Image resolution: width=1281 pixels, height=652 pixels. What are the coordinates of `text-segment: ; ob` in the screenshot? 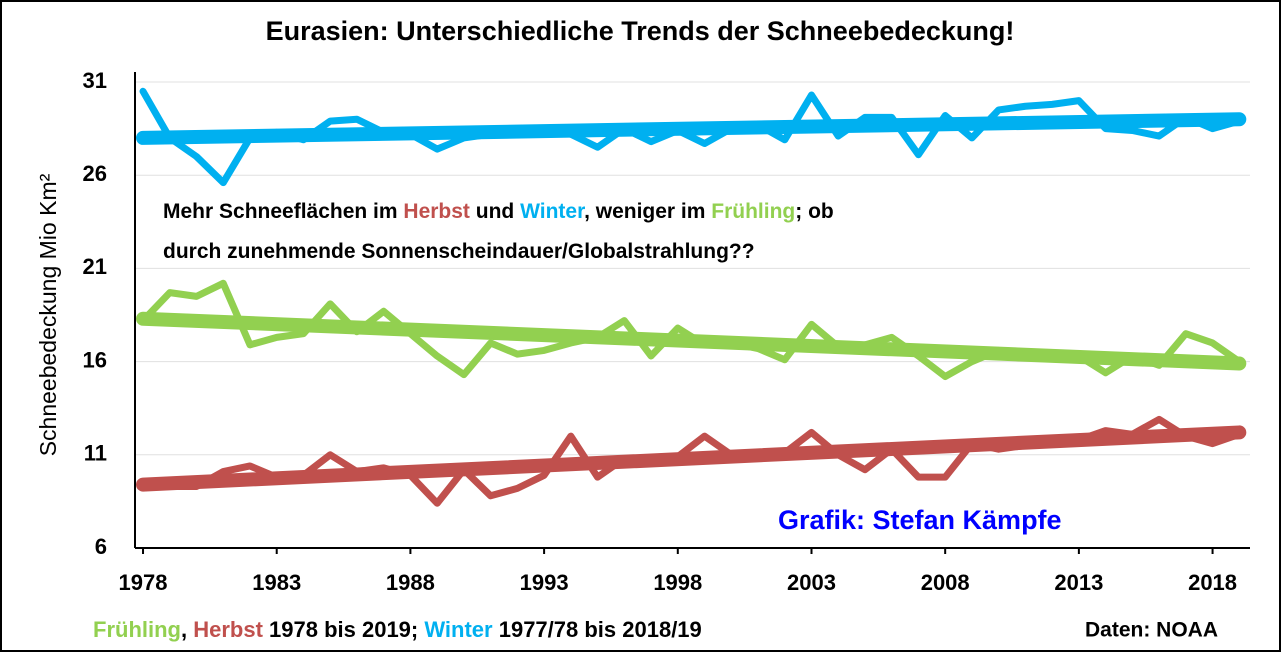 It's located at (814, 211).